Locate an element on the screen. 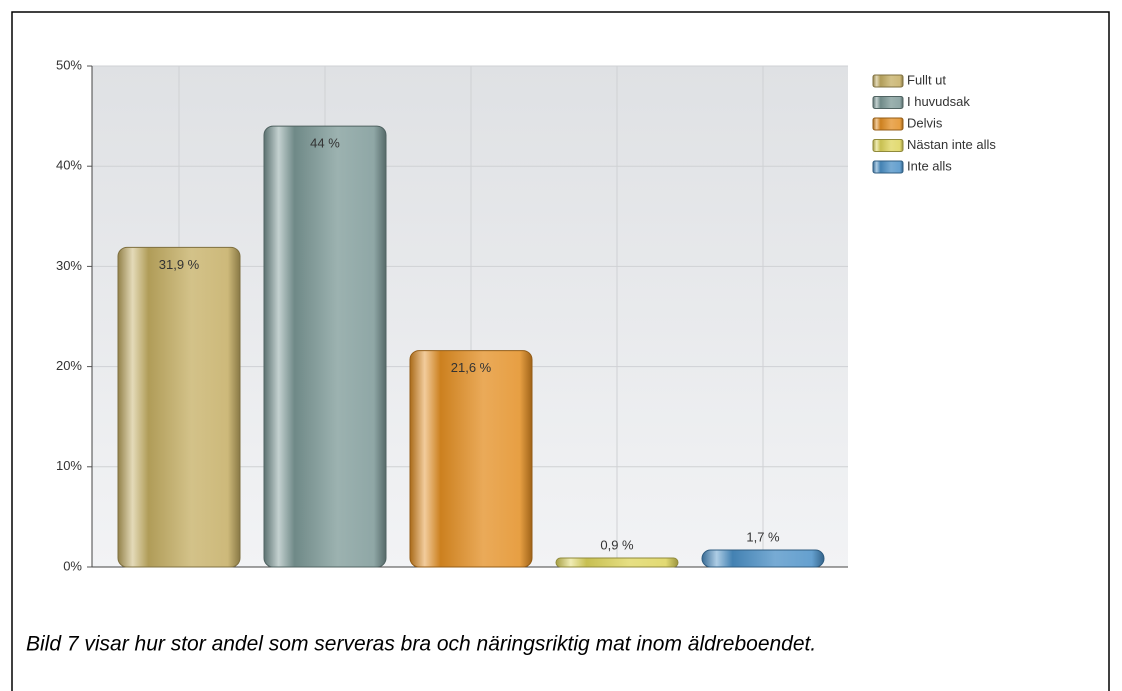 The image size is (1122, 691). value-label: 21,6 % is located at coordinates (471, 367).